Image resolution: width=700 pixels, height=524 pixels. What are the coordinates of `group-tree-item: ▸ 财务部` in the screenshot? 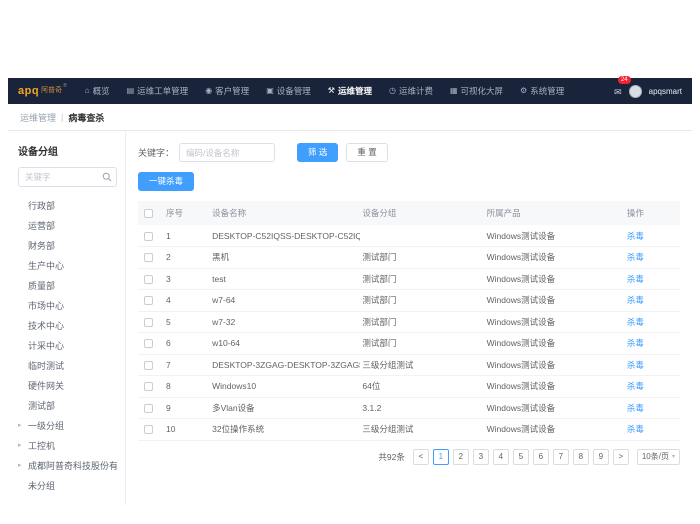 It's located at (67, 245).